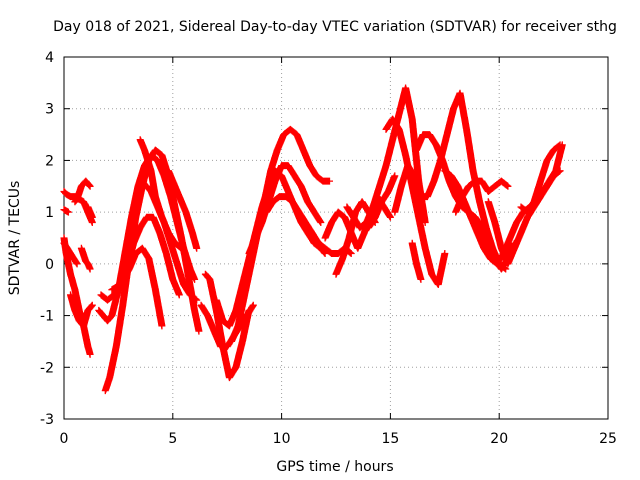 This screenshot has height=480, width=640. Describe the element at coordinates (49, 161) in the screenshot. I see `y-tick-label: 2` at that location.